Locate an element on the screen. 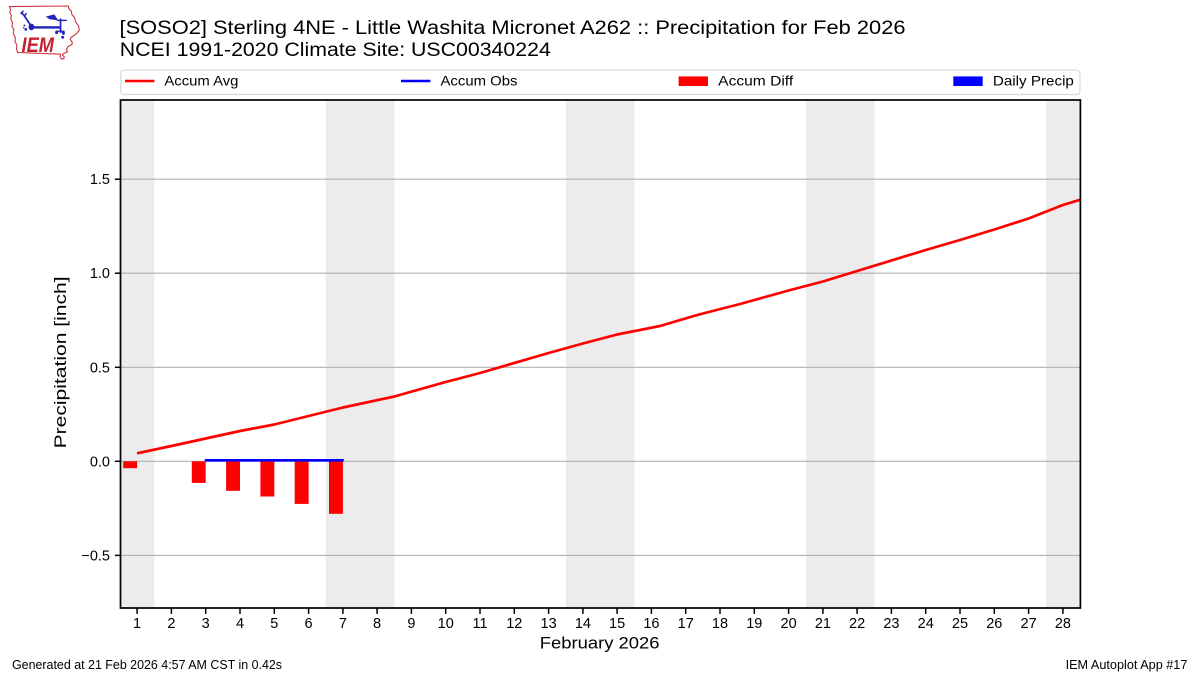  svg-text: IEM Autoplot App #17 is located at coordinates (1127, 665).